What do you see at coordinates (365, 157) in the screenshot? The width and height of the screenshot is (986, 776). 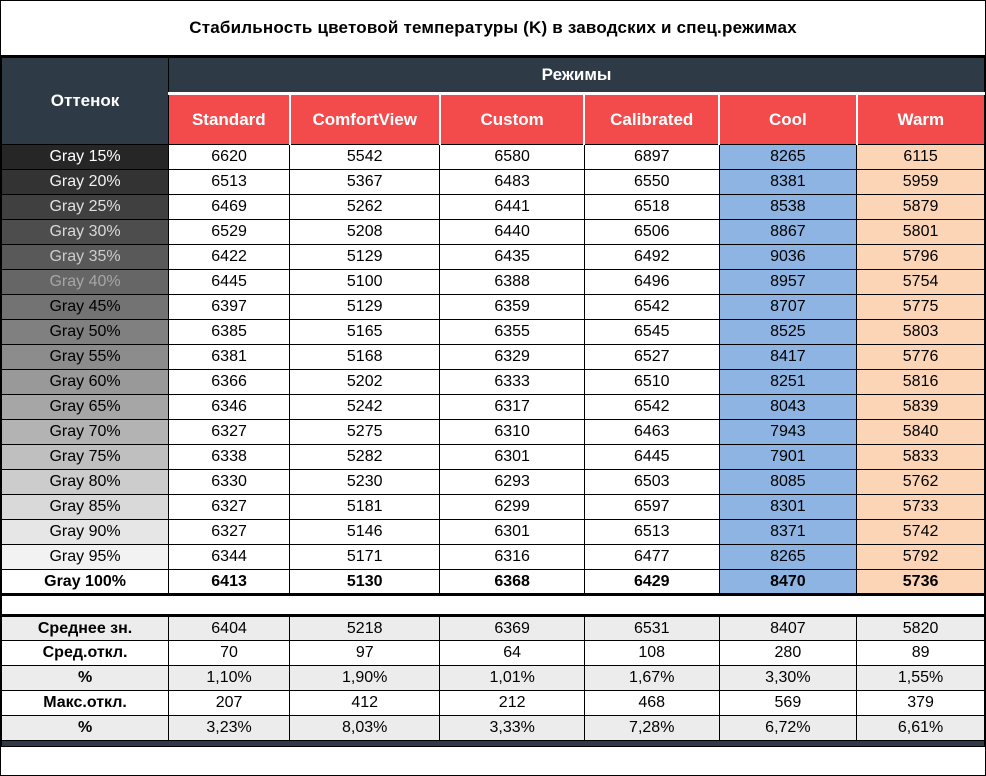 I see `data-cell: 5542` at bounding box center [365, 157].